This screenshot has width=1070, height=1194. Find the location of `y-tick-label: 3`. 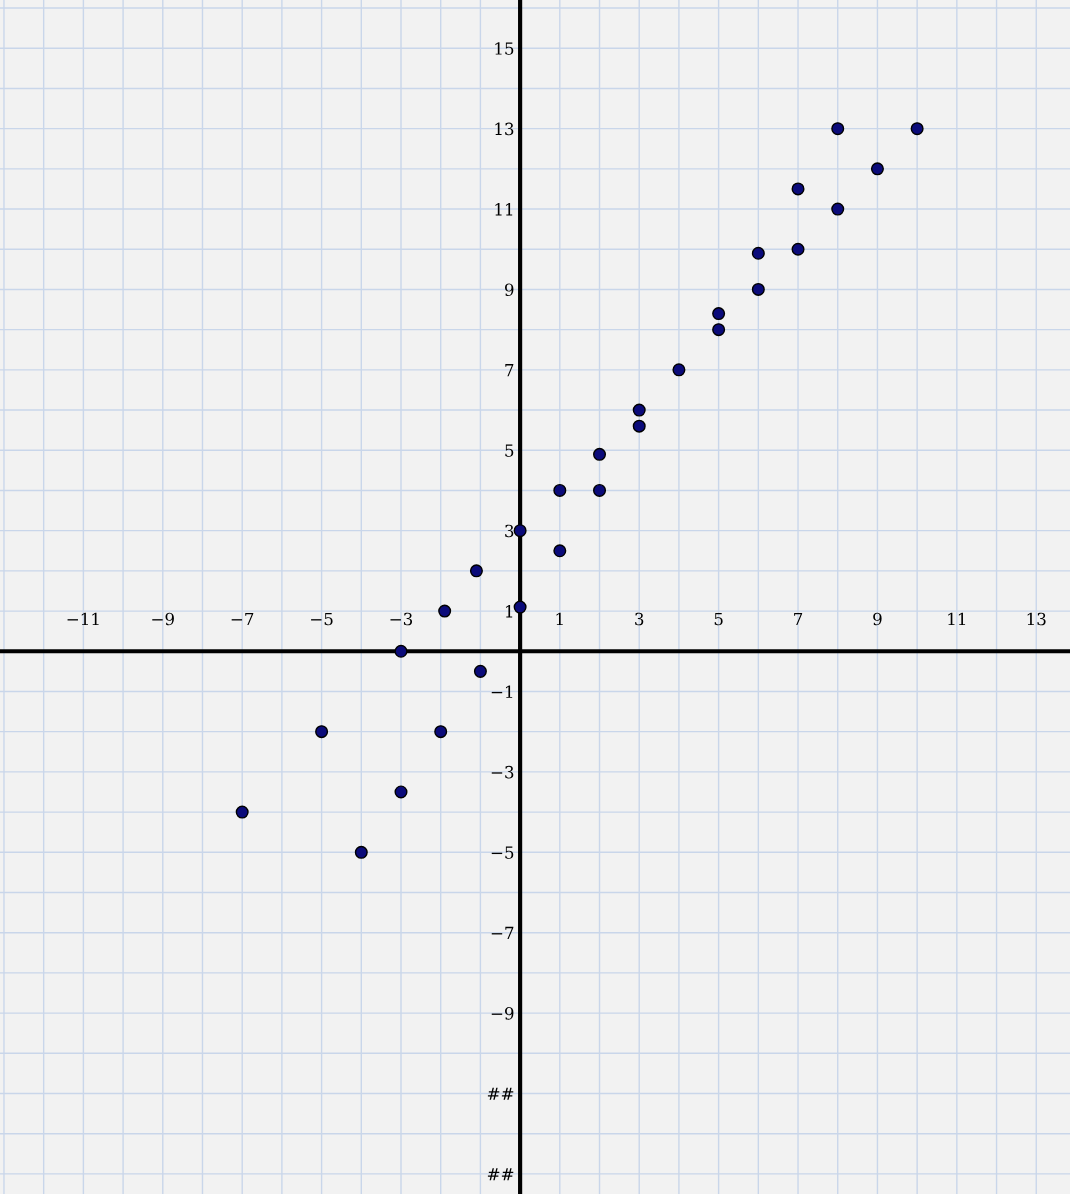

y-tick-label: 3 is located at coordinates (509, 531).